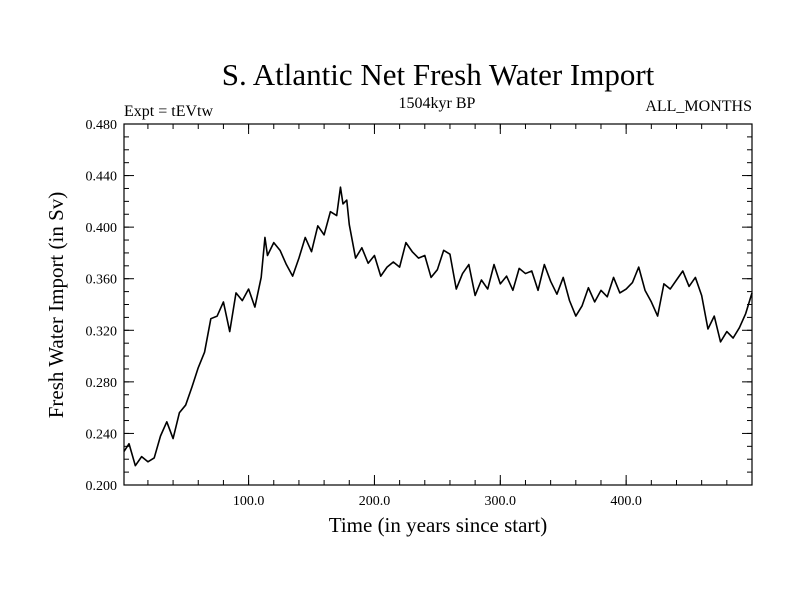  I want to click on x-tick-label: 200.0, so click(375, 501).